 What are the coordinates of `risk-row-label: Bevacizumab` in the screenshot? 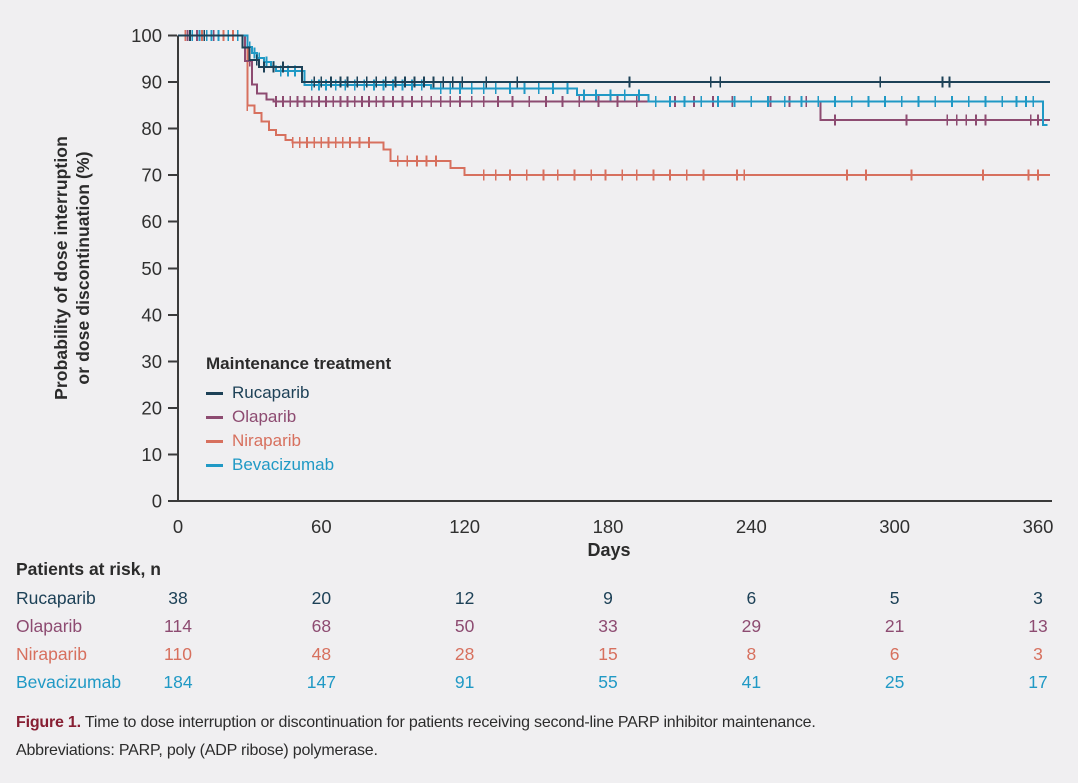 It's located at (69, 682).